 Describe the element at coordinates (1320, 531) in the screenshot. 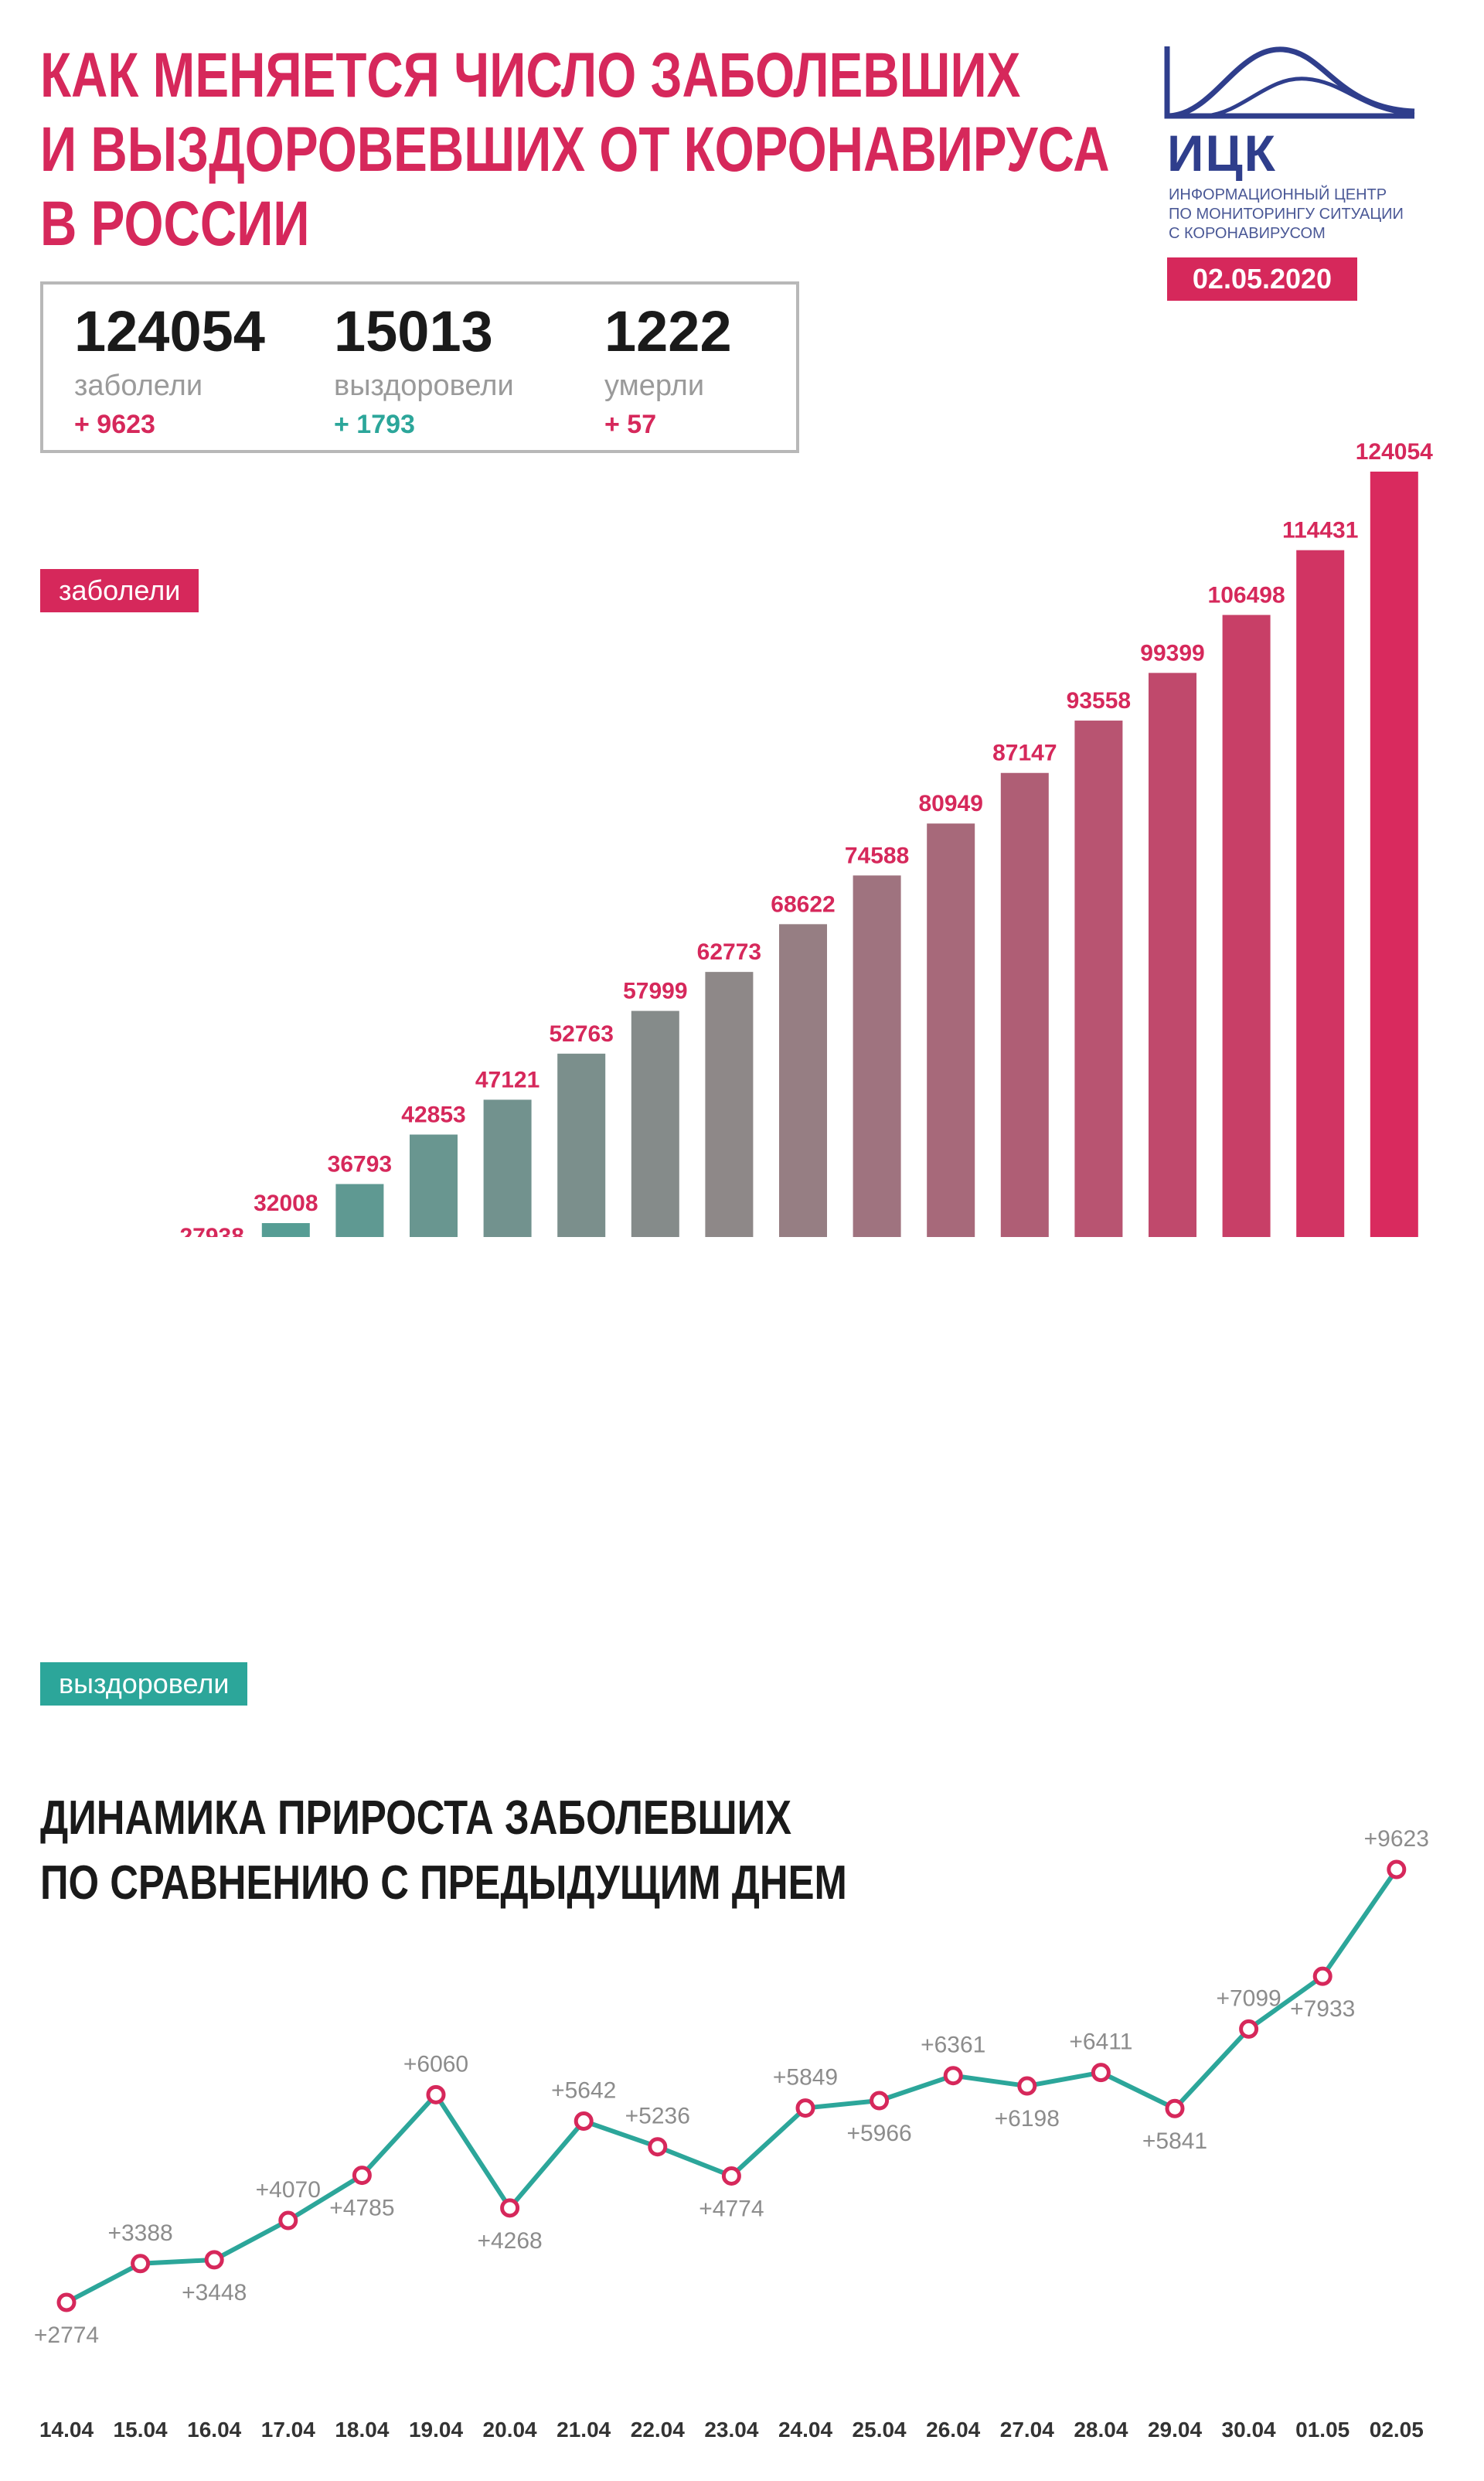

I see `cases-value-label: 114431` at that location.